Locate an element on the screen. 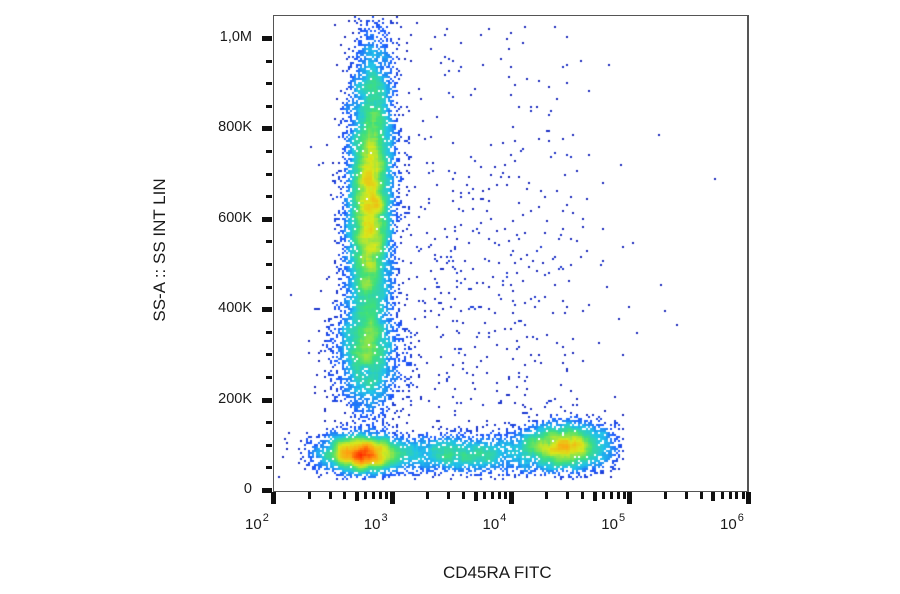  y-tick-label: 400K is located at coordinates (235, 308).